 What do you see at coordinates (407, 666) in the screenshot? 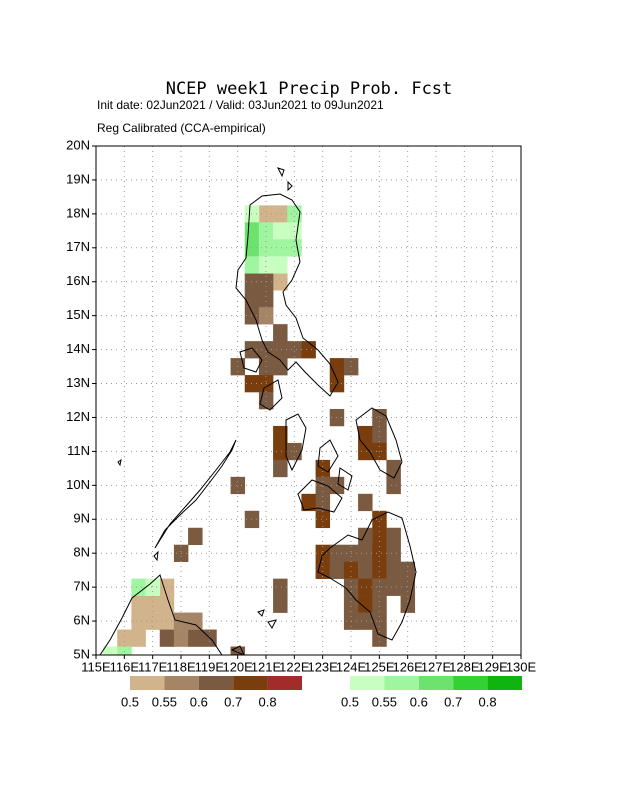
I see `x-tick-label: 126E` at bounding box center [407, 666].